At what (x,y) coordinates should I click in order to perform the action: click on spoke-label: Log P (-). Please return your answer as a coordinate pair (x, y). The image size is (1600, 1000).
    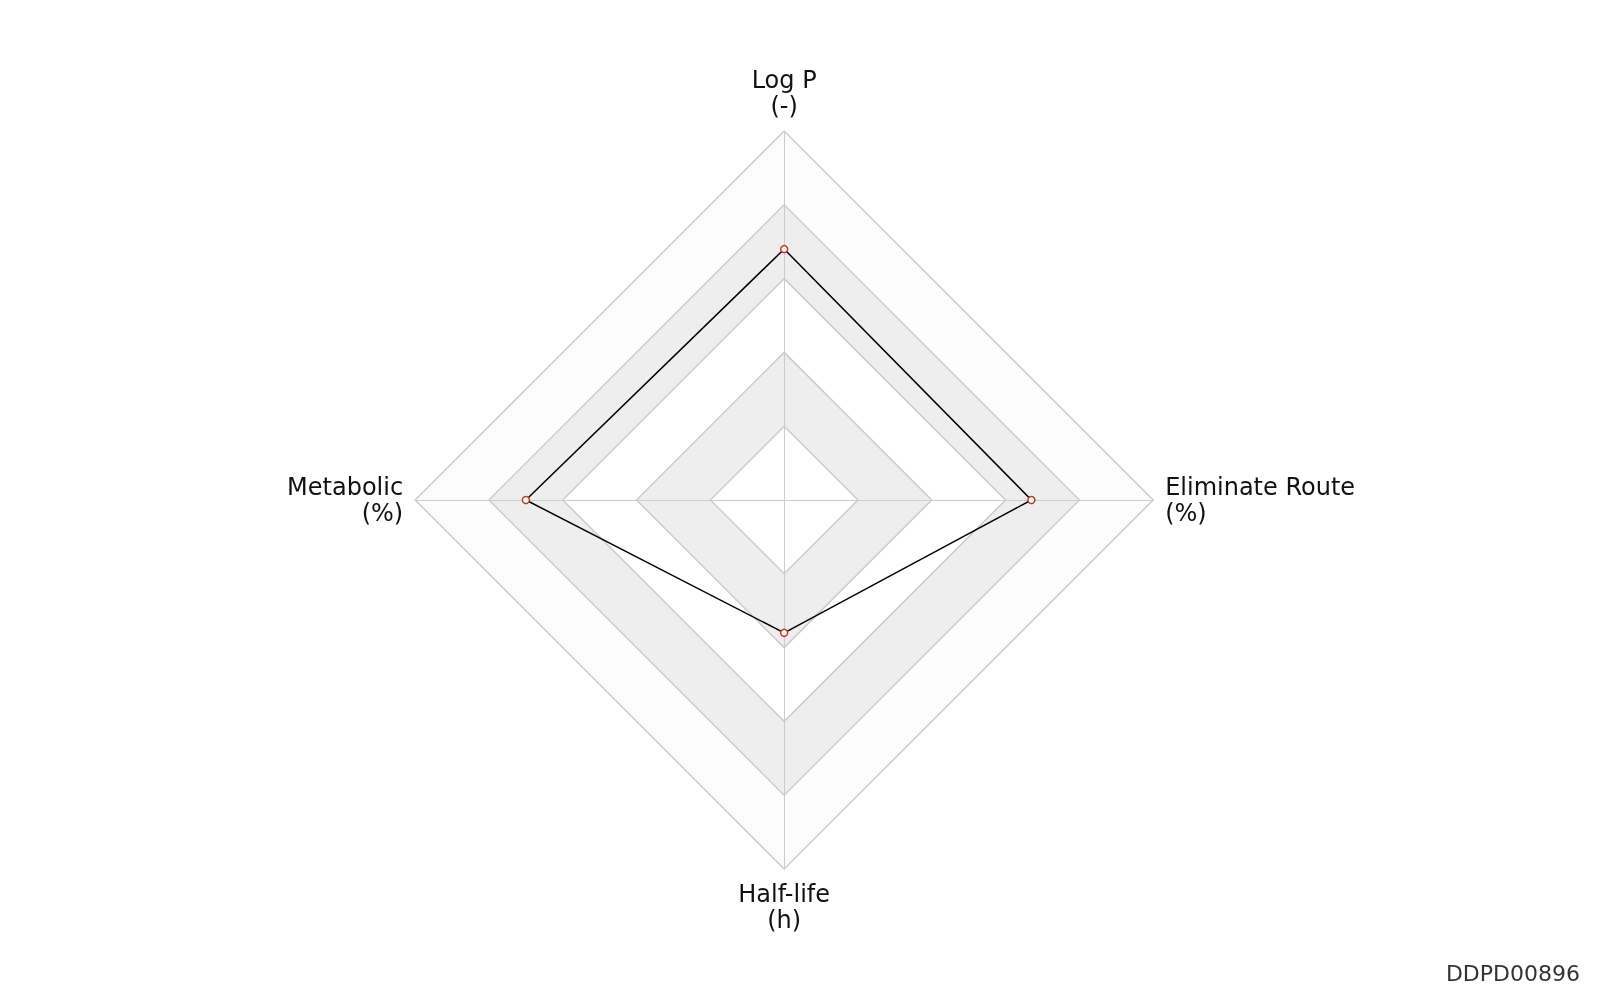
    Looking at the image, I should click on (784, 93).